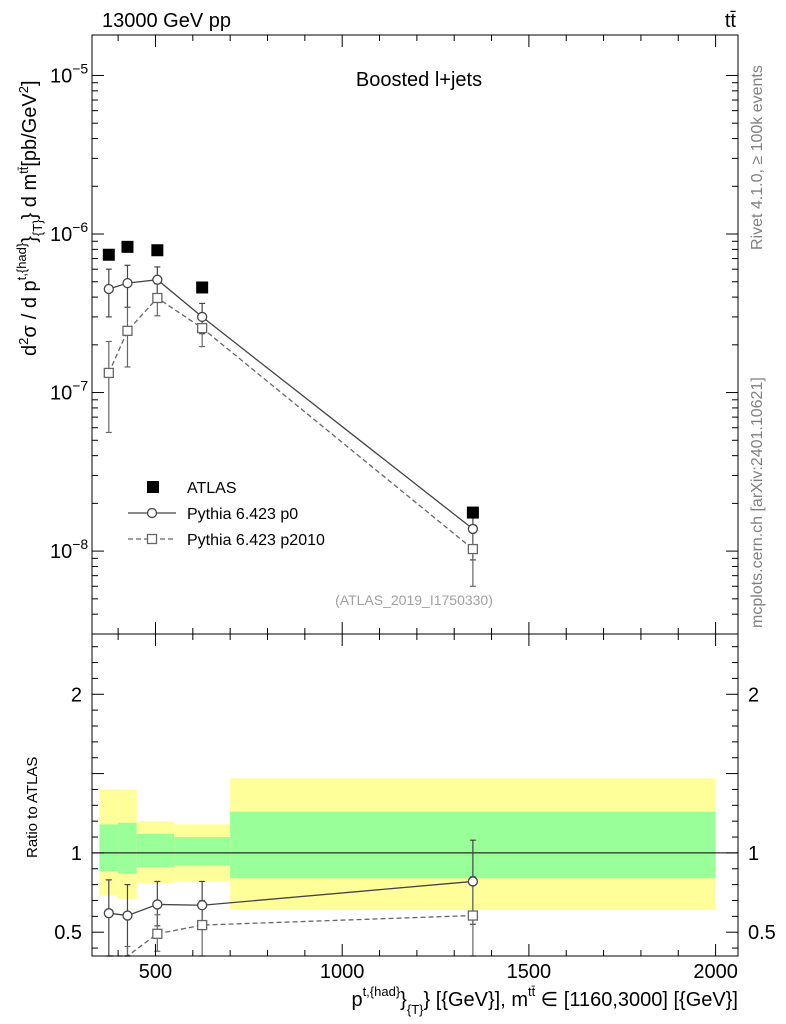  What do you see at coordinates (419, 80) in the screenshot?
I see `main-title: Boosted l+jets` at bounding box center [419, 80].